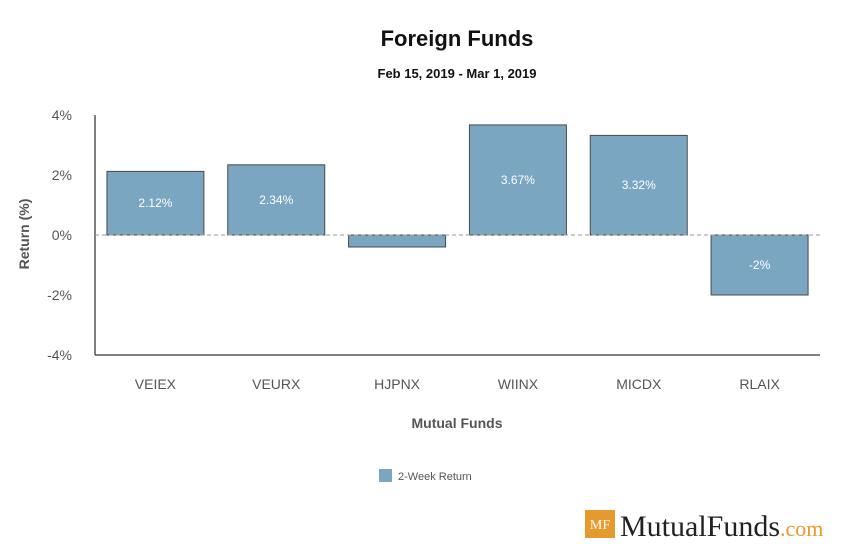 The width and height of the screenshot is (850, 544). I want to click on bar-labels: 2.12% 2.34% 3.67% 3.32% -2%, so click(454, 222).